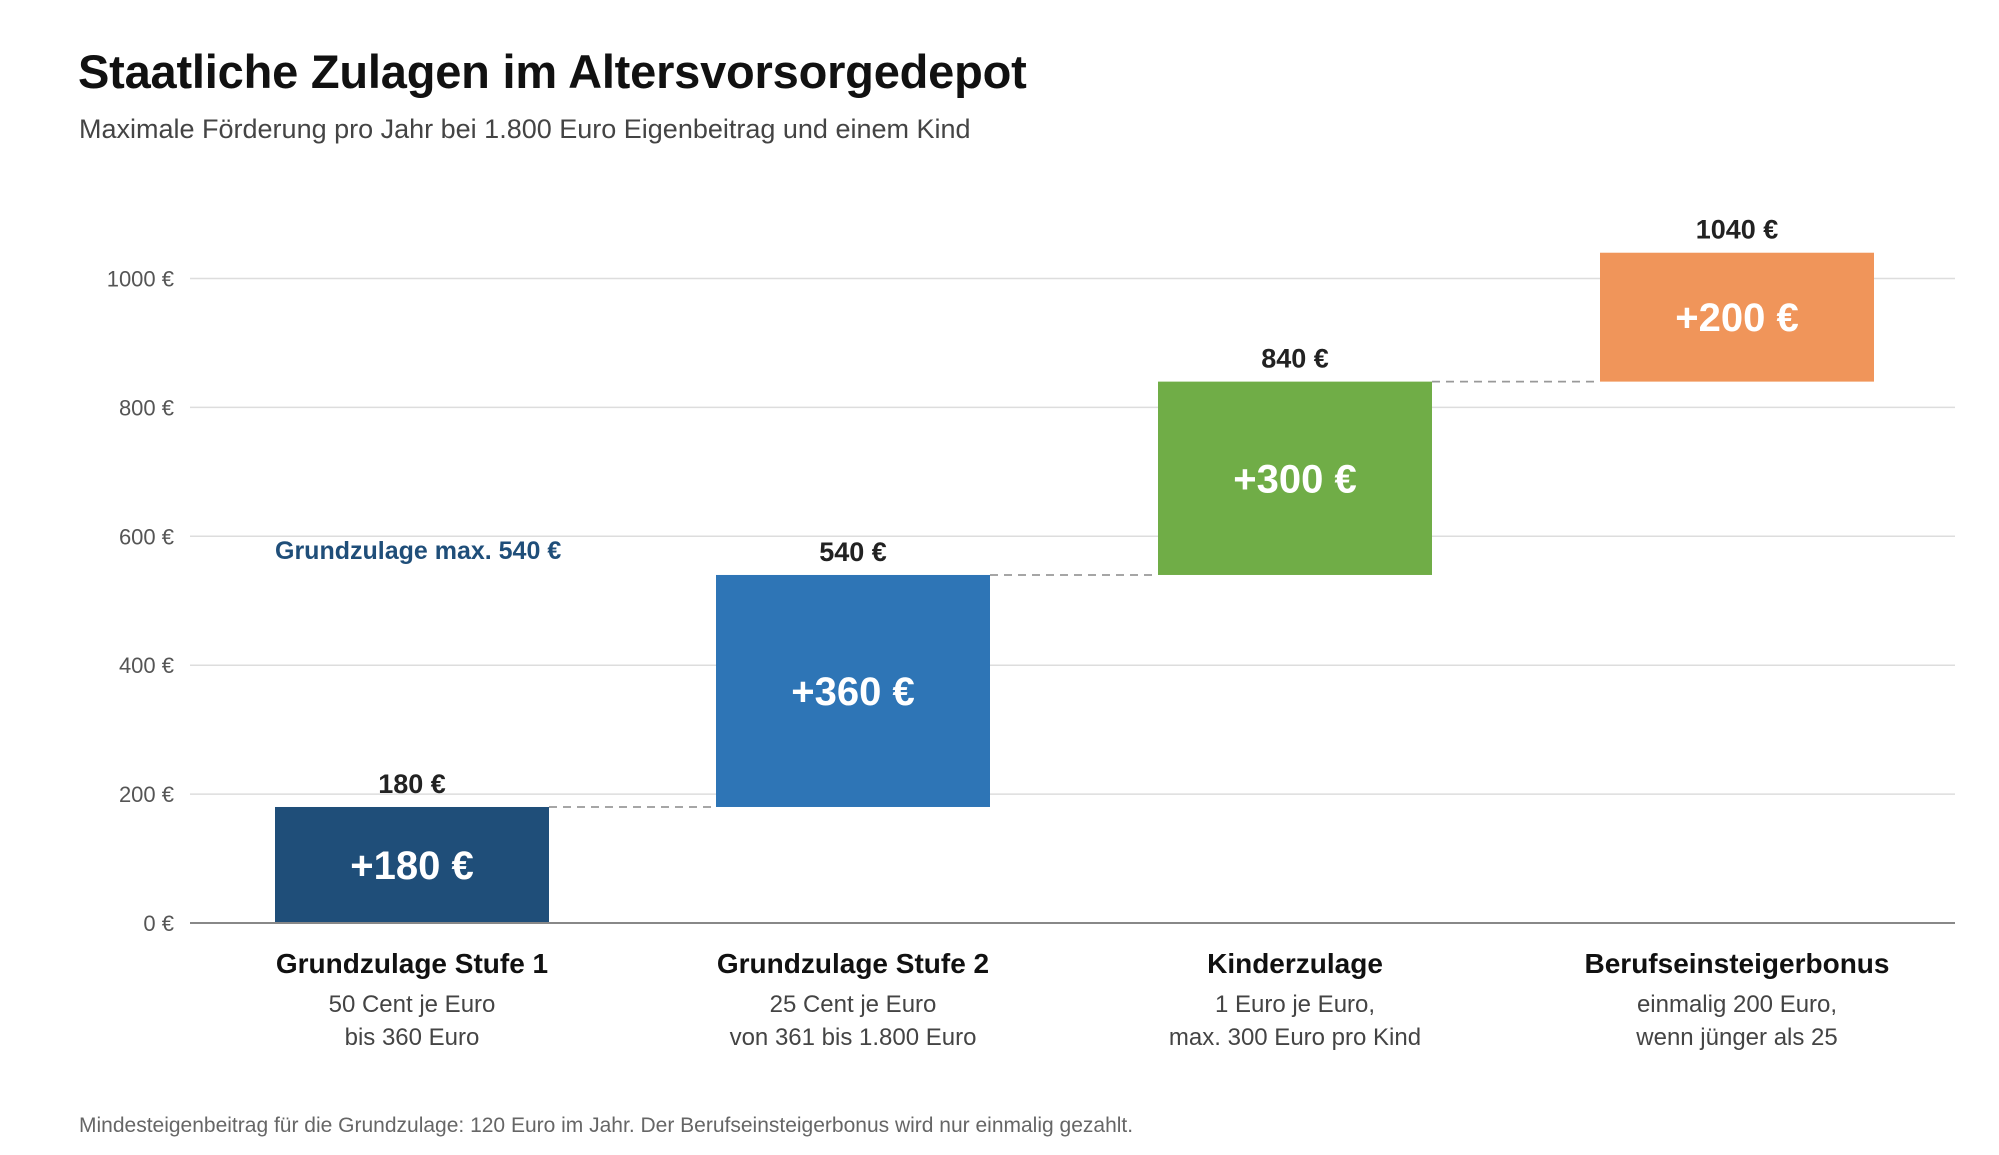 Image resolution: width=1999 pixels, height=1155 pixels. I want to click on y-tick-label: 800 €, so click(146, 407).